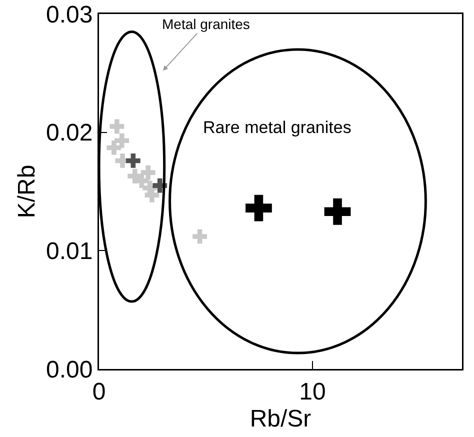  What do you see at coordinates (26, 191) in the screenshot?
I see `y-axis-title: K/Rb` at bounding box center [26, 191].